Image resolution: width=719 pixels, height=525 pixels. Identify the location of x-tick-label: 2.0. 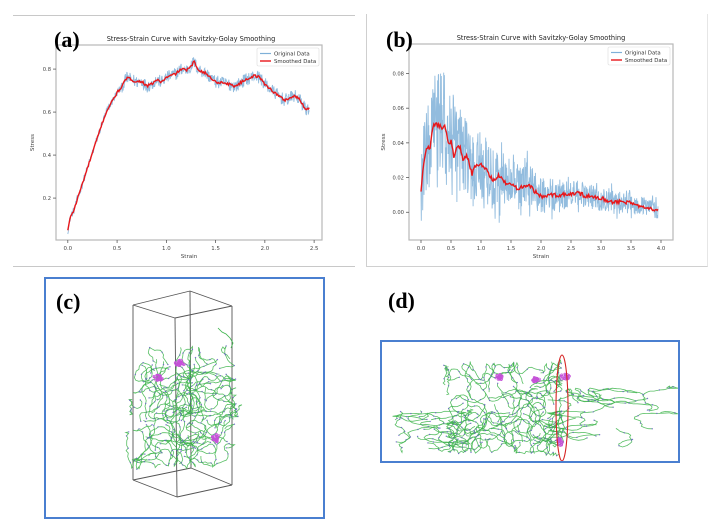
(541, 249).